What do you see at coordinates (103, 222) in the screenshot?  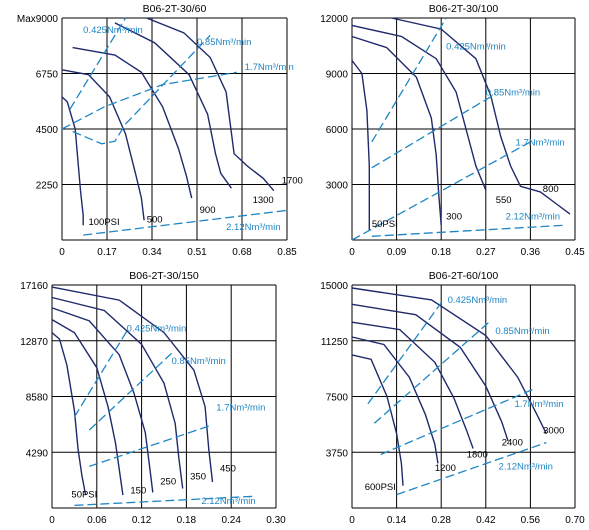 I see `pressure-label: 100PSI` at bounding box center [103, 222].